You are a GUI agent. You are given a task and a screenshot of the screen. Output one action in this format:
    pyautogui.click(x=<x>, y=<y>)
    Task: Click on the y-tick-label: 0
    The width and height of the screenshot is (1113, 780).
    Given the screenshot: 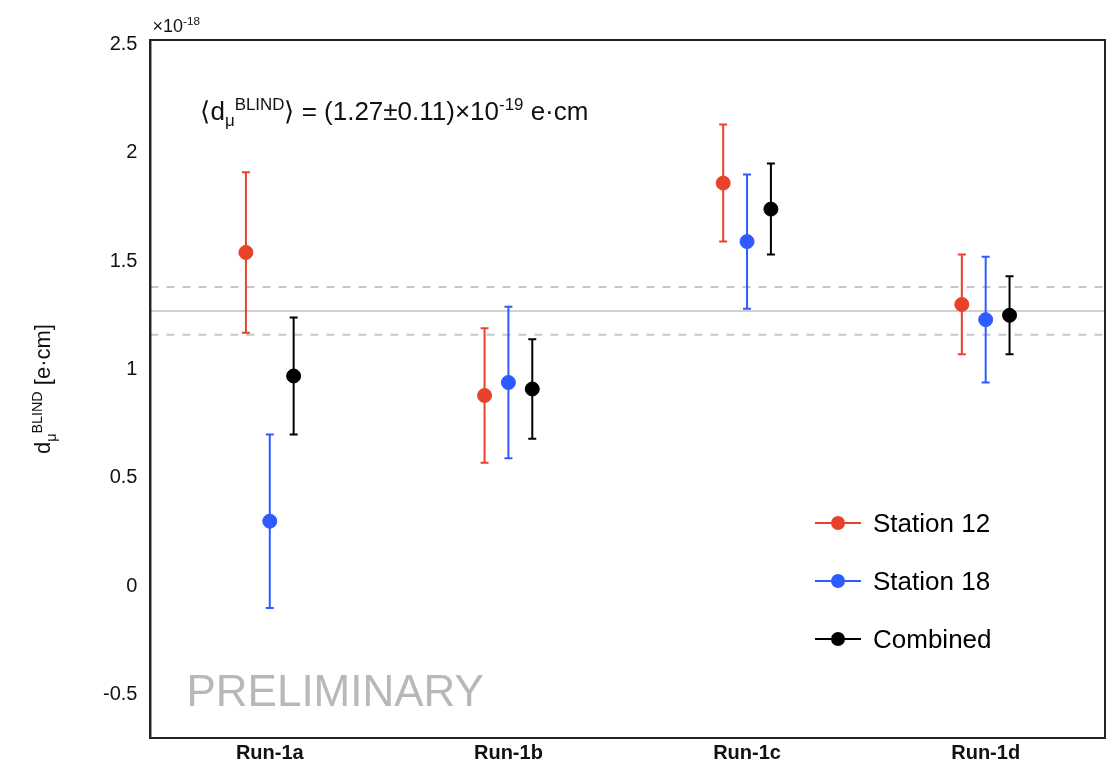 What is the action you would take?
    pyautogui.click(x=132, y=584)
    